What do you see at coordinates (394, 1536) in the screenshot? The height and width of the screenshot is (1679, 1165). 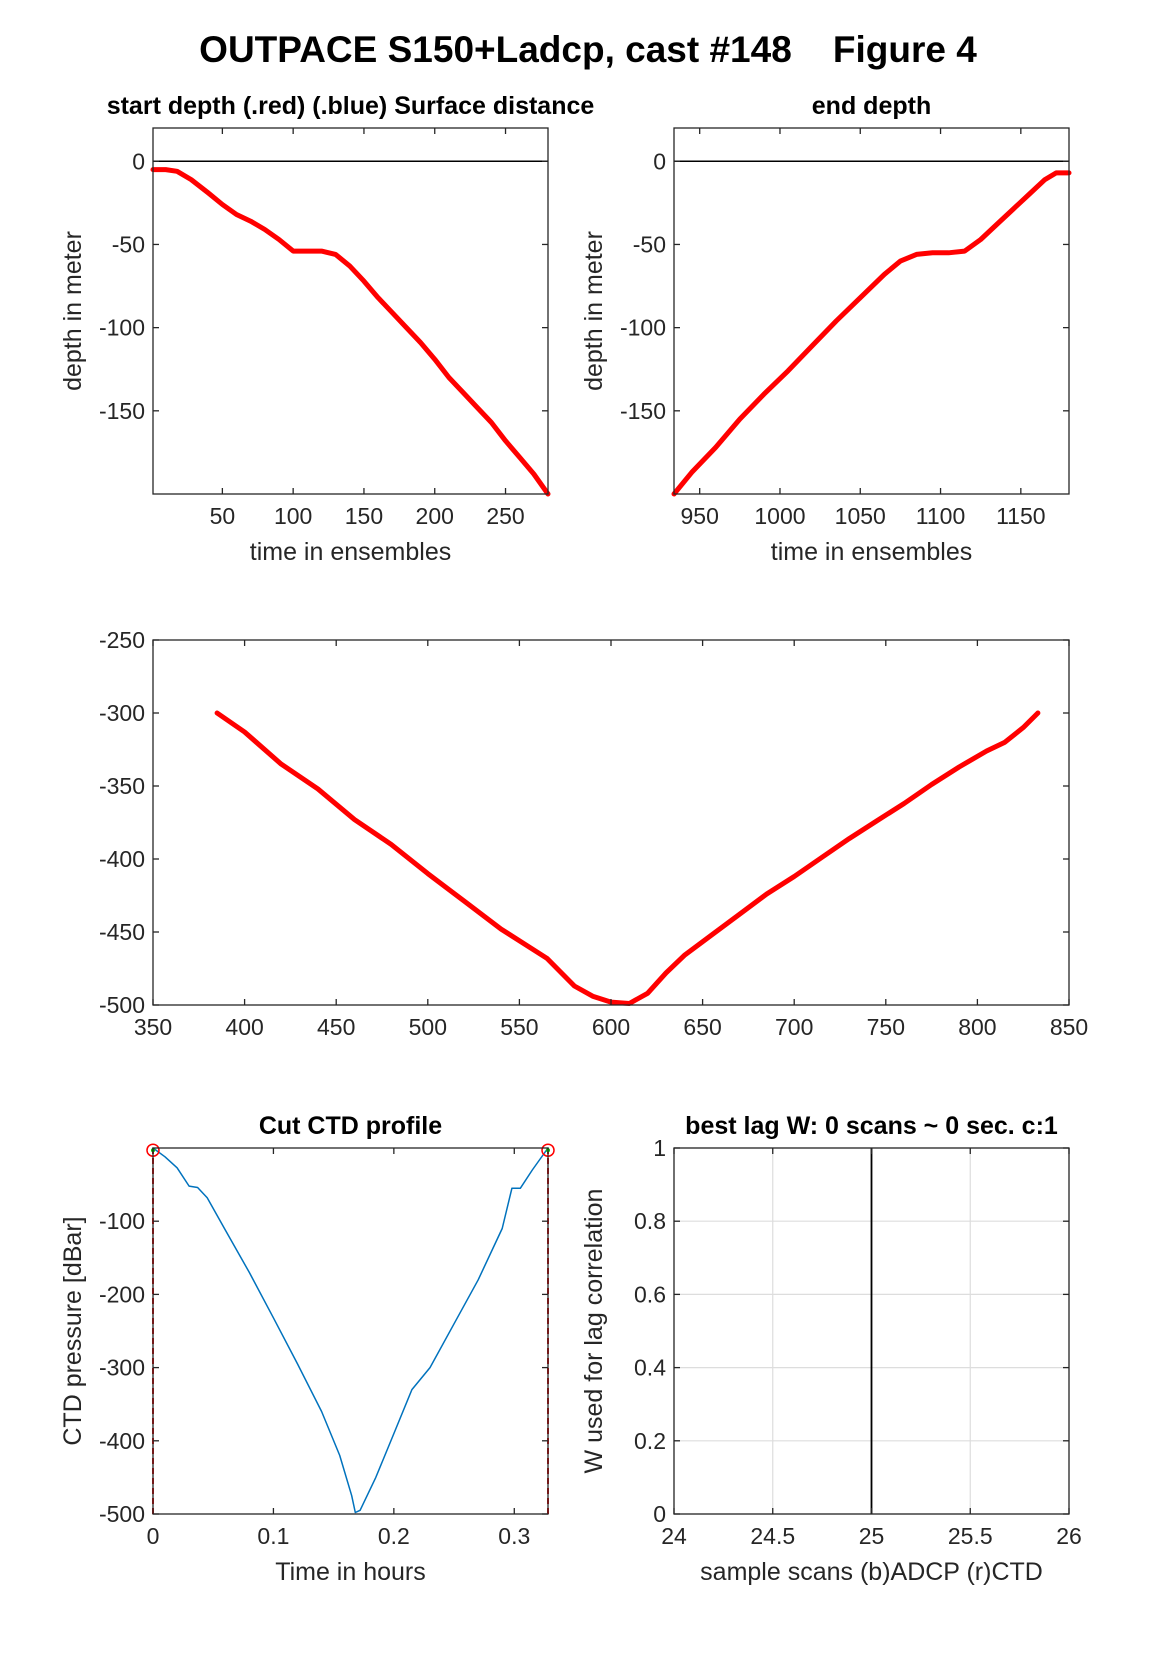 I see `chart-p4-xtick-label-2: 0.2` at bounding box center [394, 1536].